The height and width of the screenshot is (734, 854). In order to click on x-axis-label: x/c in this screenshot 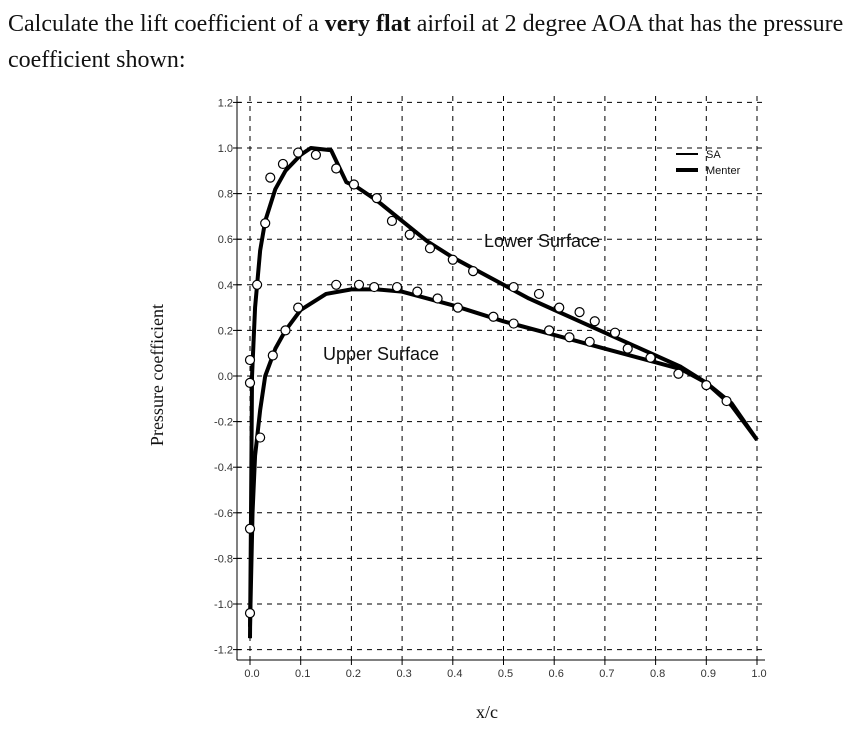, I will do `click(487, 712)`.